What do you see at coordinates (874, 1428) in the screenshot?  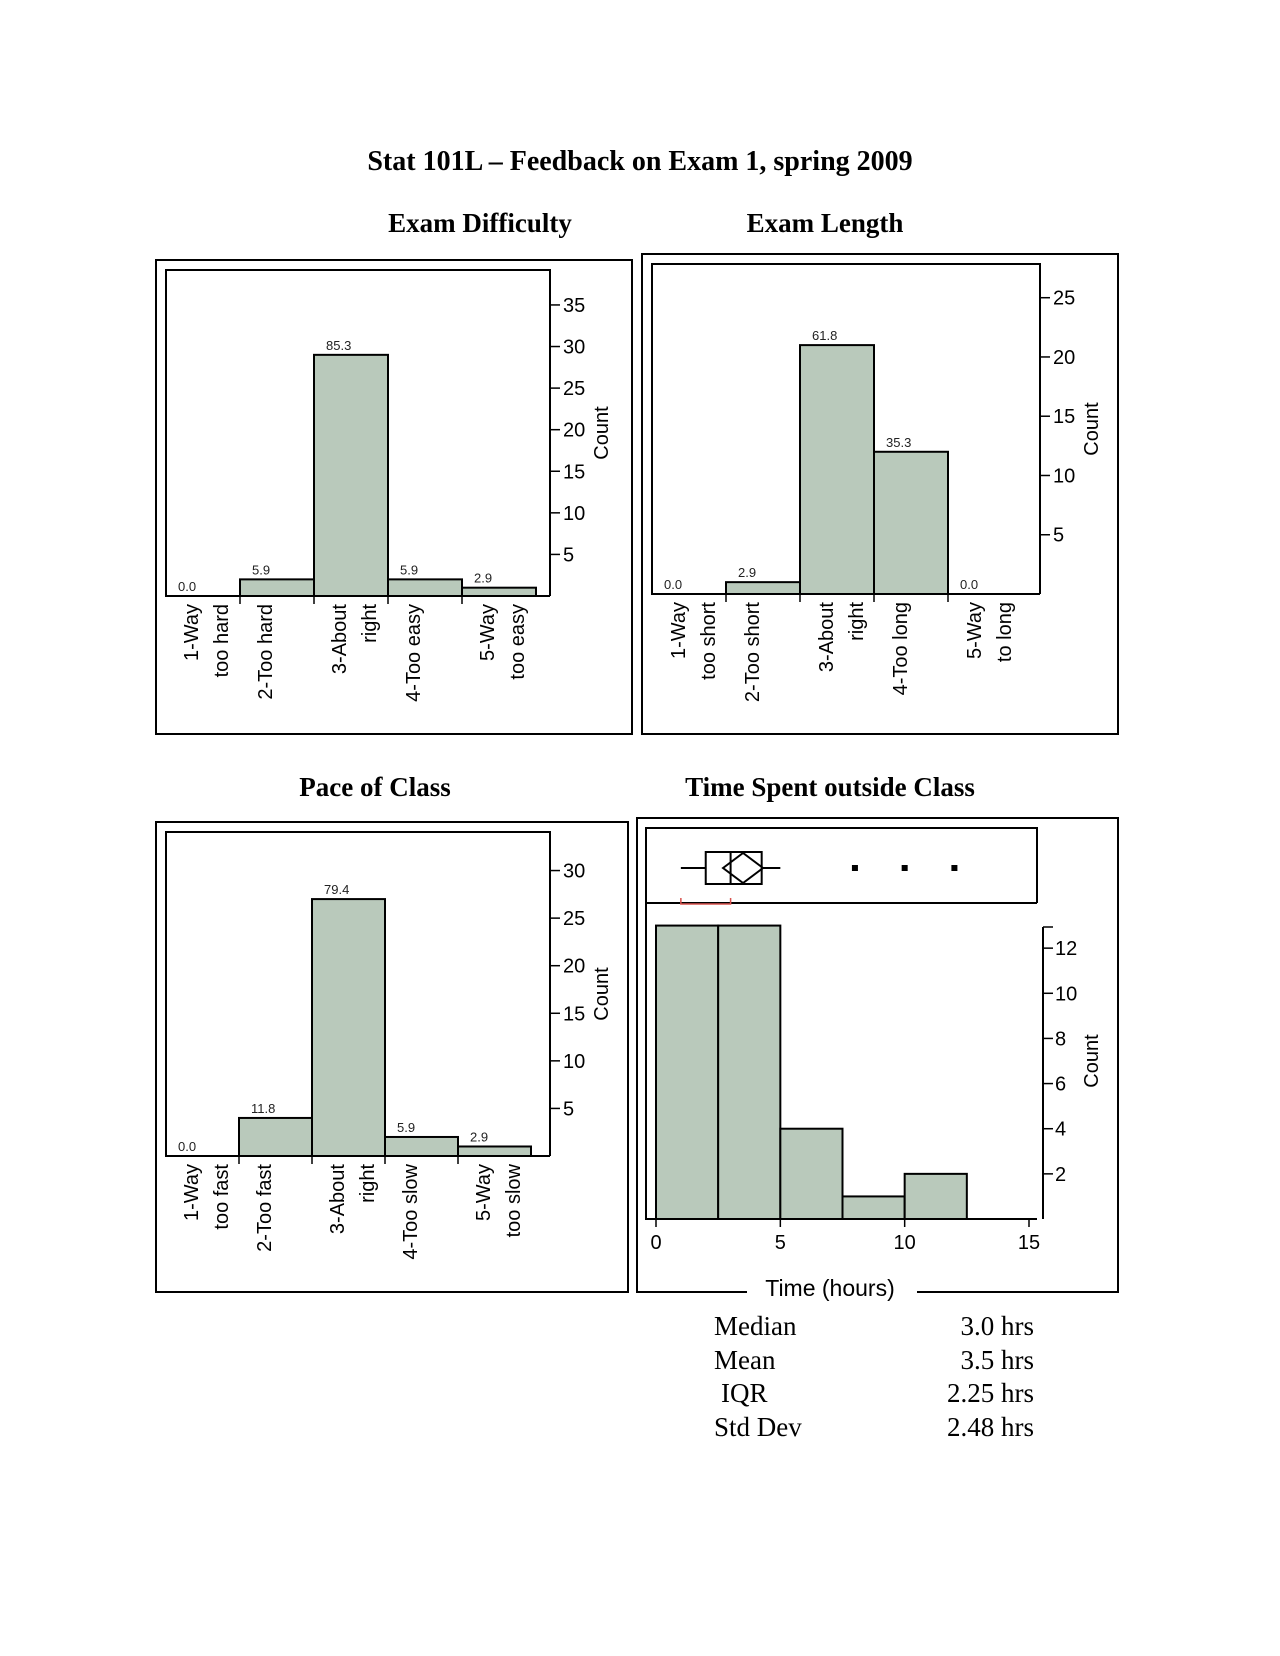 I see `stat-row-std-dev: Std Dev 2.48 hrs` at bounding box center [874, 1428].